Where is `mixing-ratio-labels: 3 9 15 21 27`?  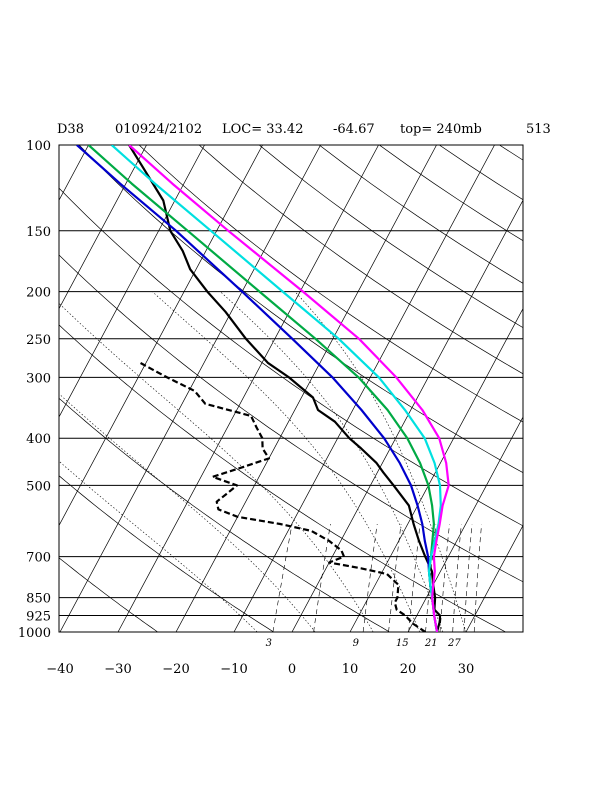 mixing-ratio-labels: 3 9 15 21 27 is located at coordinates (364, 643).